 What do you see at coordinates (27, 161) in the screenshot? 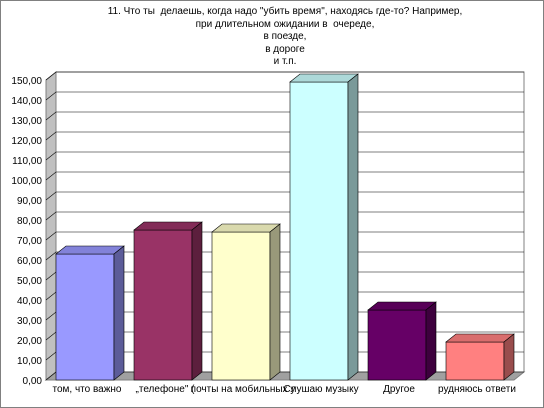
I see `y-tick-label: 110,00` at bounding box center [27, 161].